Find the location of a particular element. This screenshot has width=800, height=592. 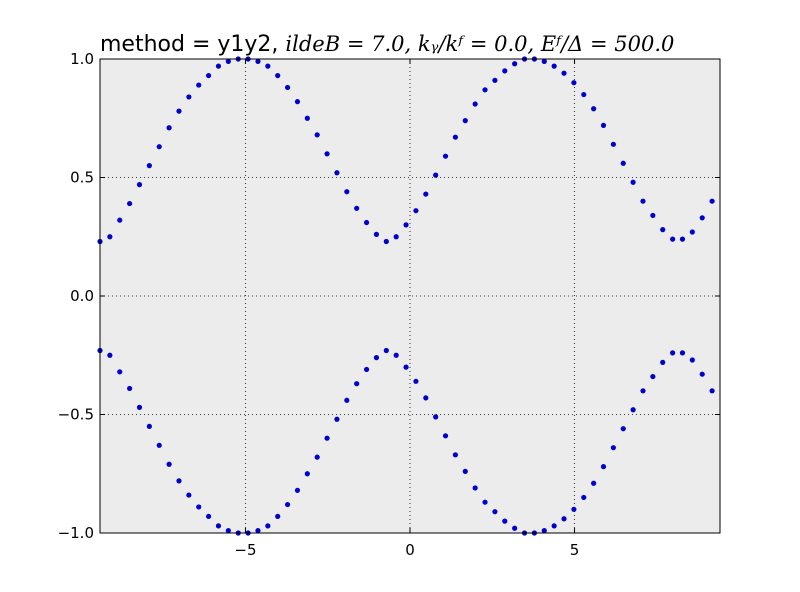

y-tick-label: 0.5 is located at coordinates (82, 178).